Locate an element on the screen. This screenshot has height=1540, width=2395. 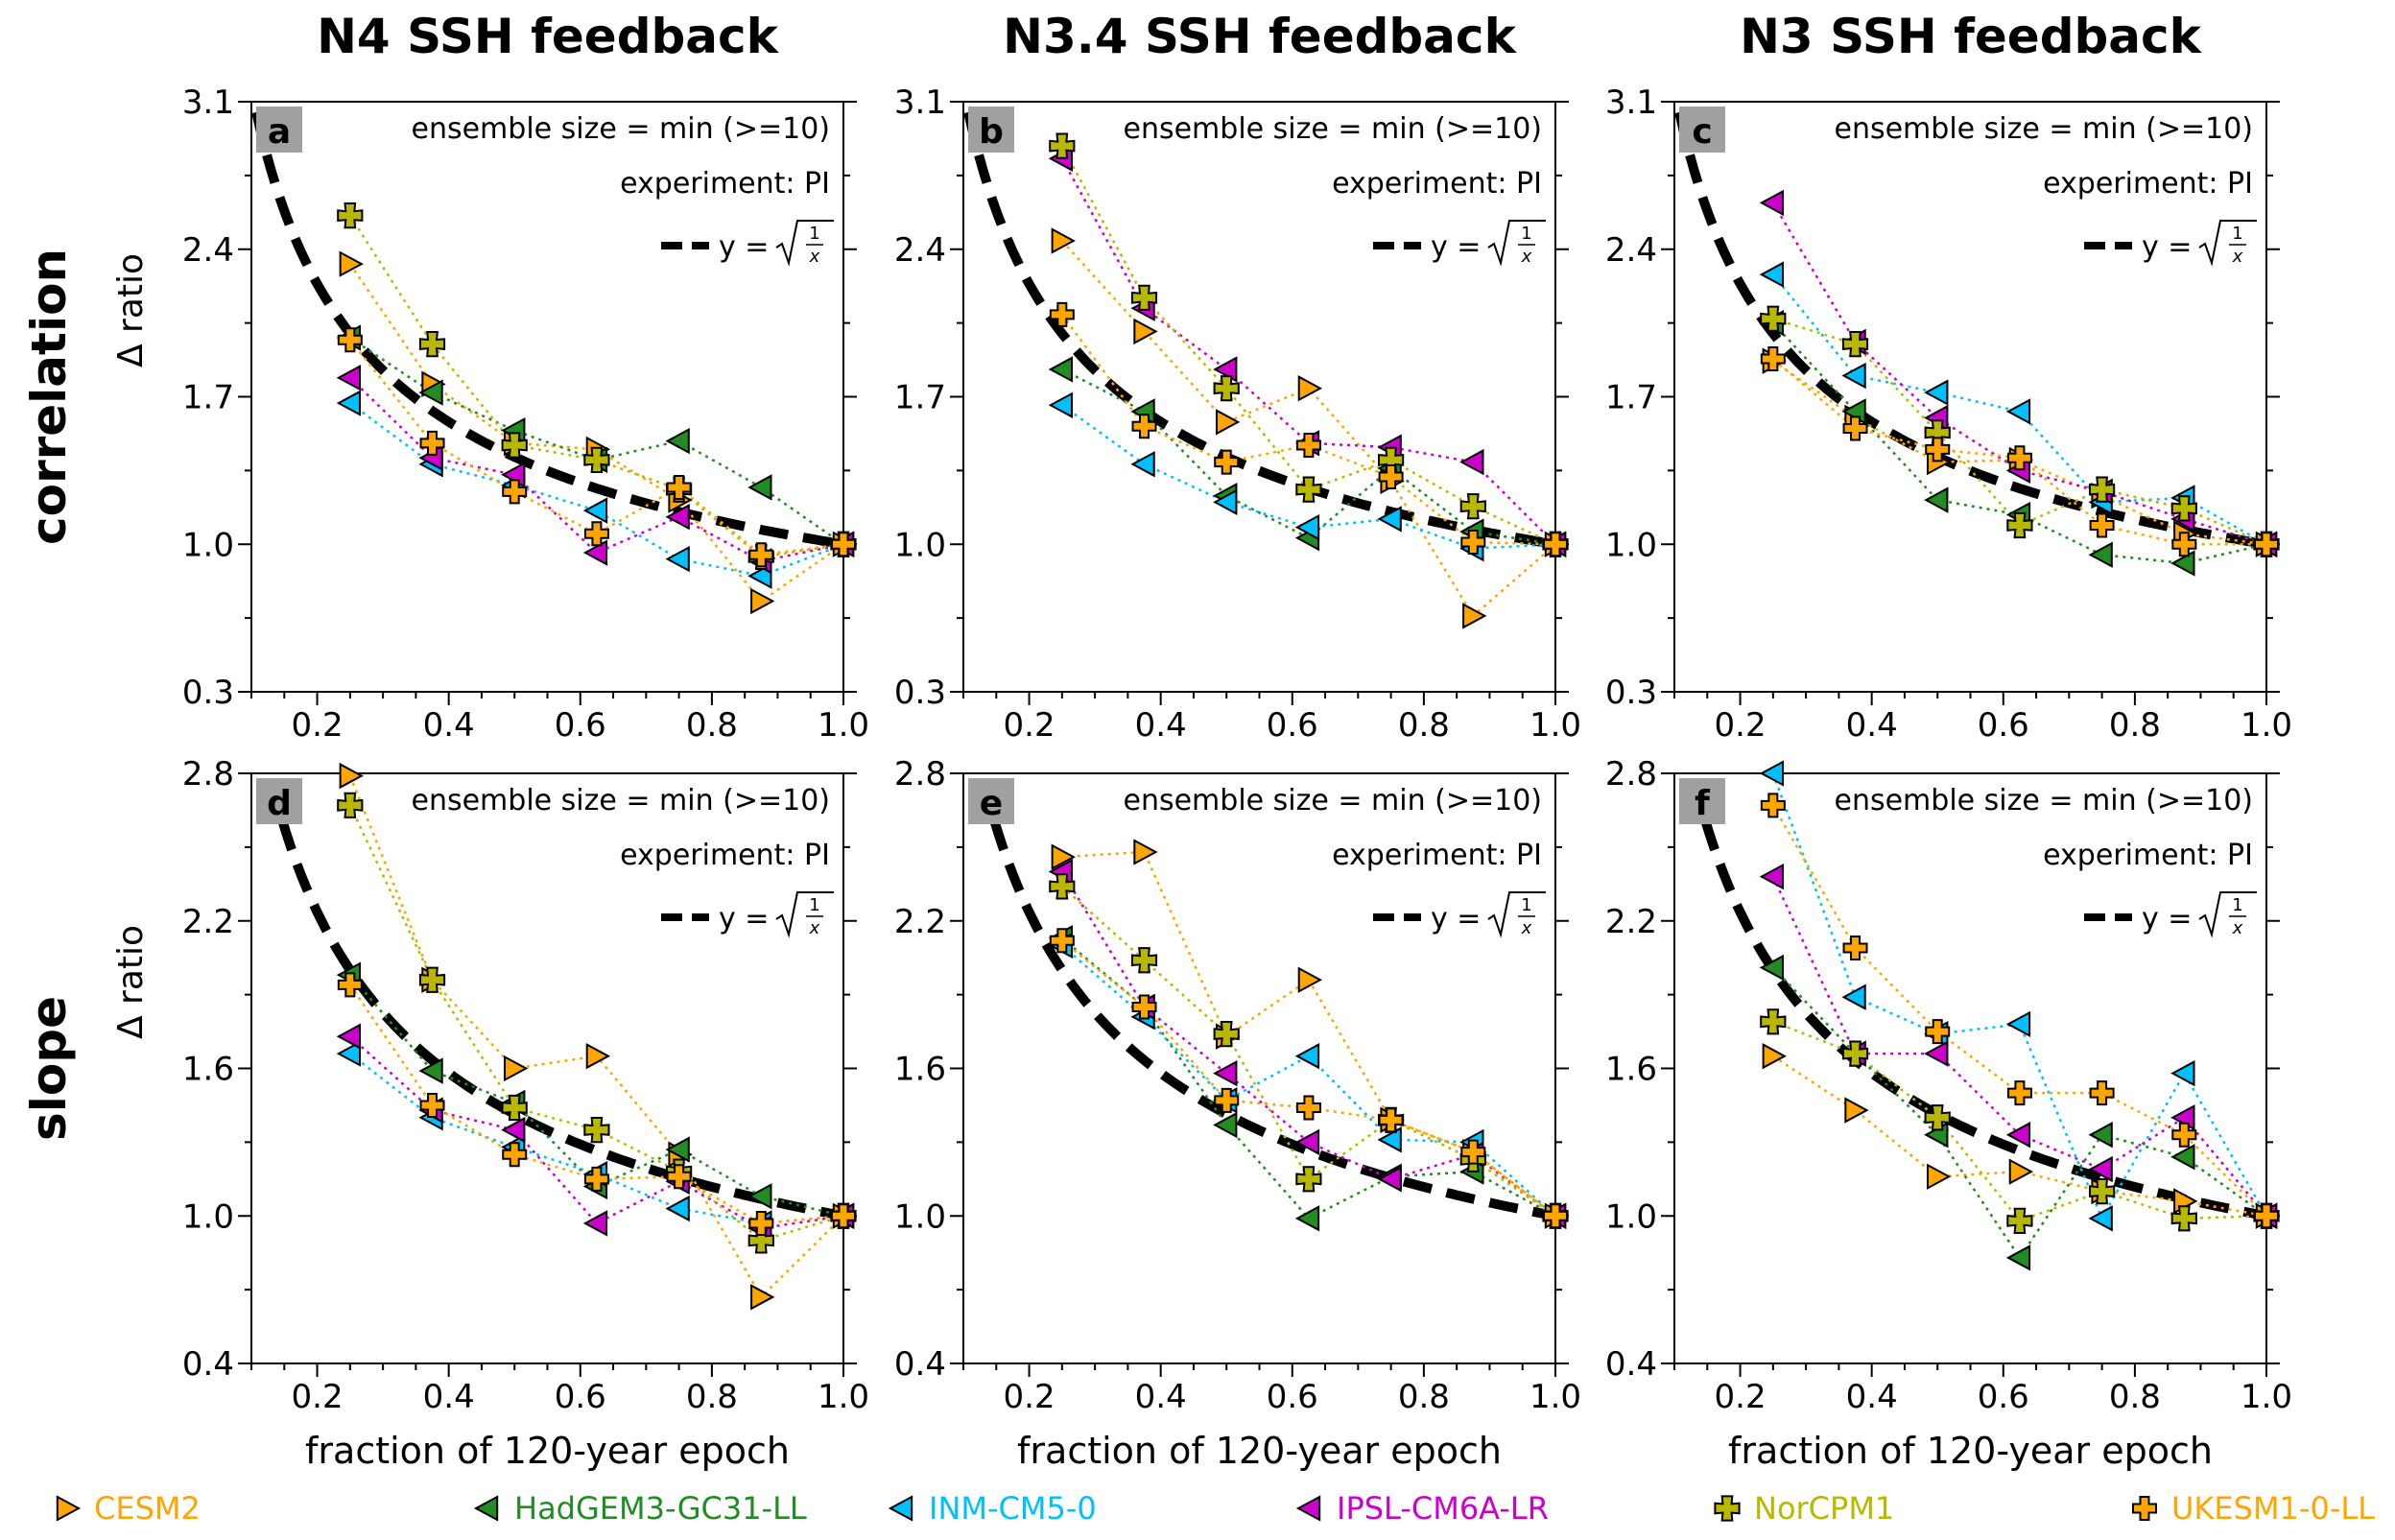
x-tick-label: 1.0 is located at coordinates (1555, 1397).